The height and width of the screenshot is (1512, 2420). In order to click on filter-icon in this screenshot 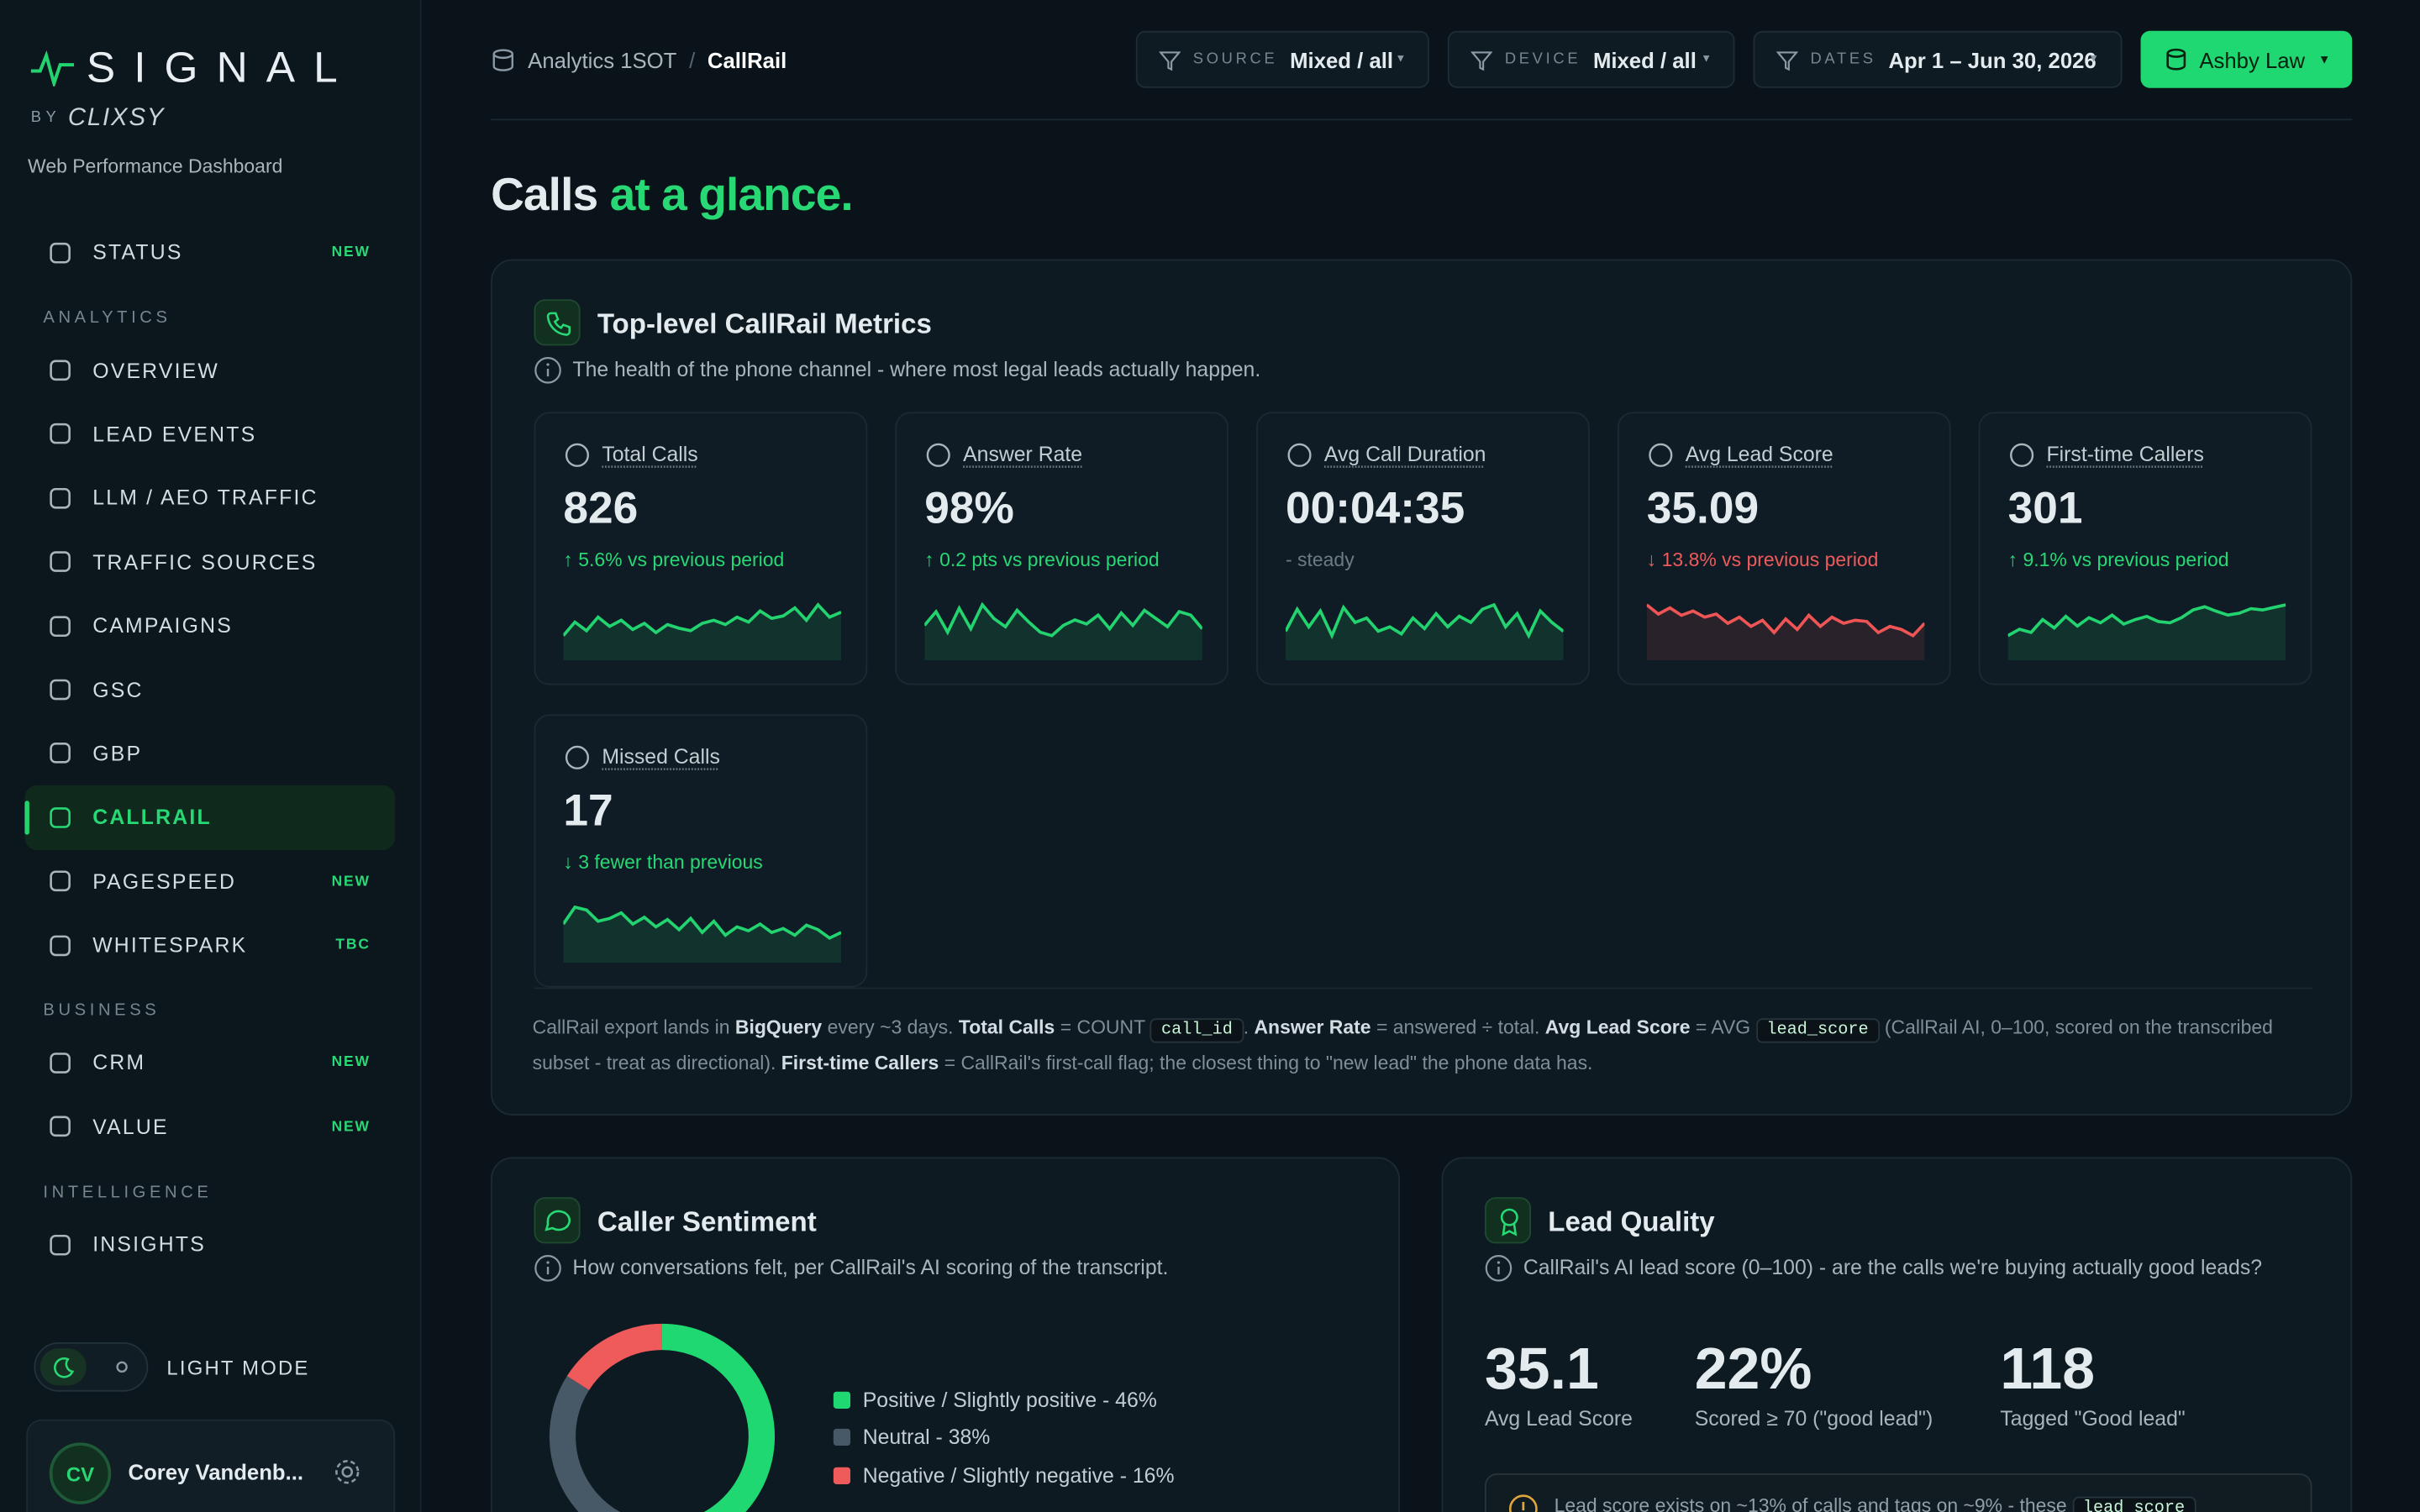, I will do `click(1170, 60)`.